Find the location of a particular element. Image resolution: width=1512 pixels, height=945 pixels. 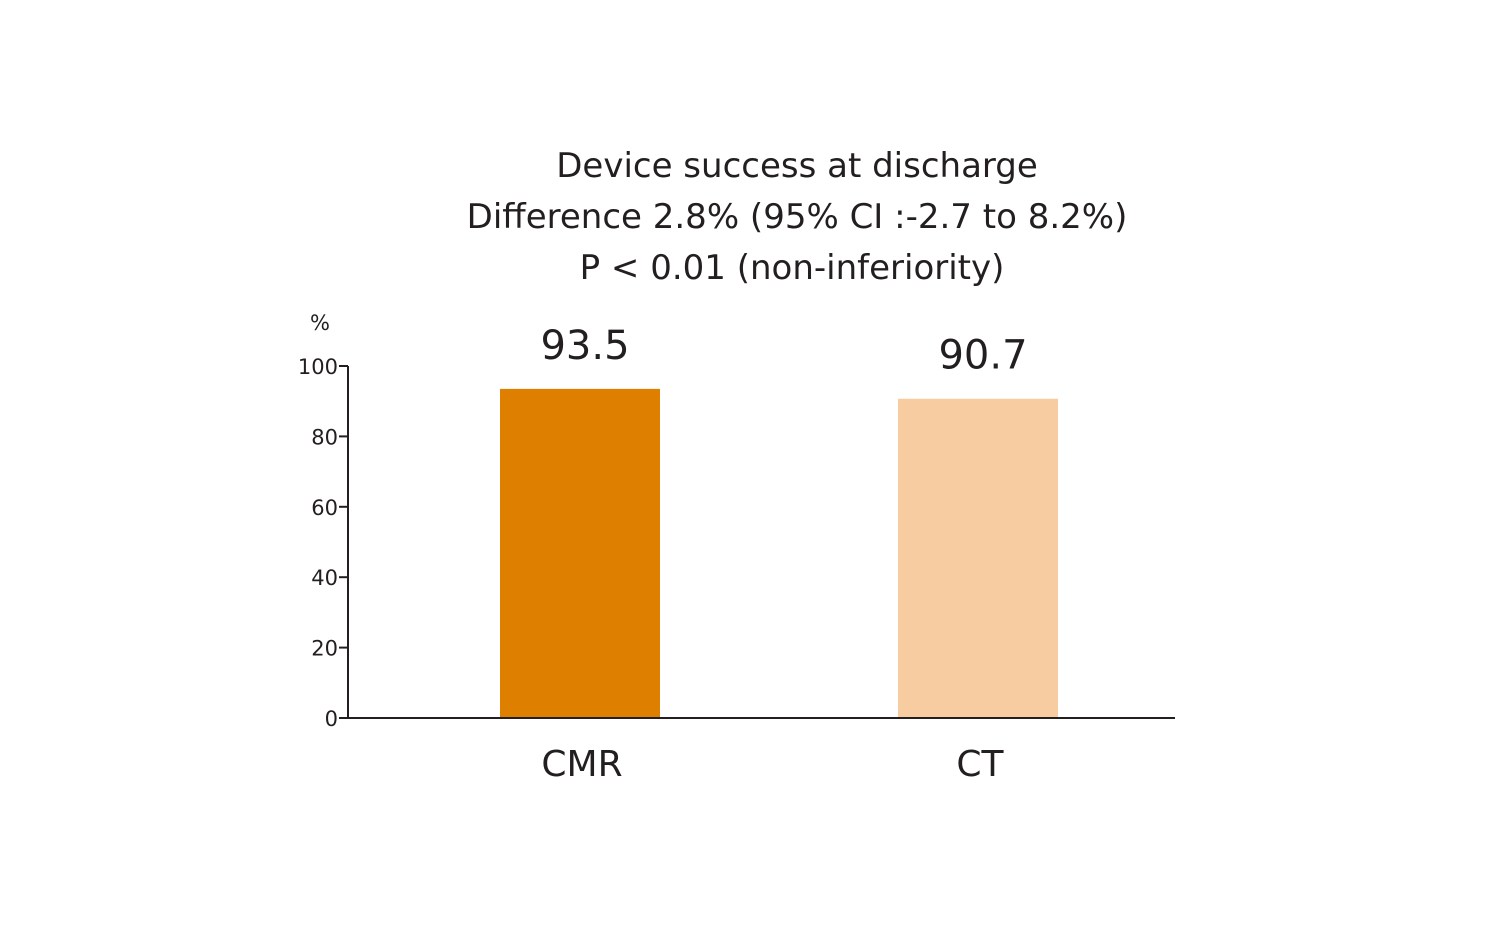

value-label-ct: 90.7 is located at coordinates (982, 356).